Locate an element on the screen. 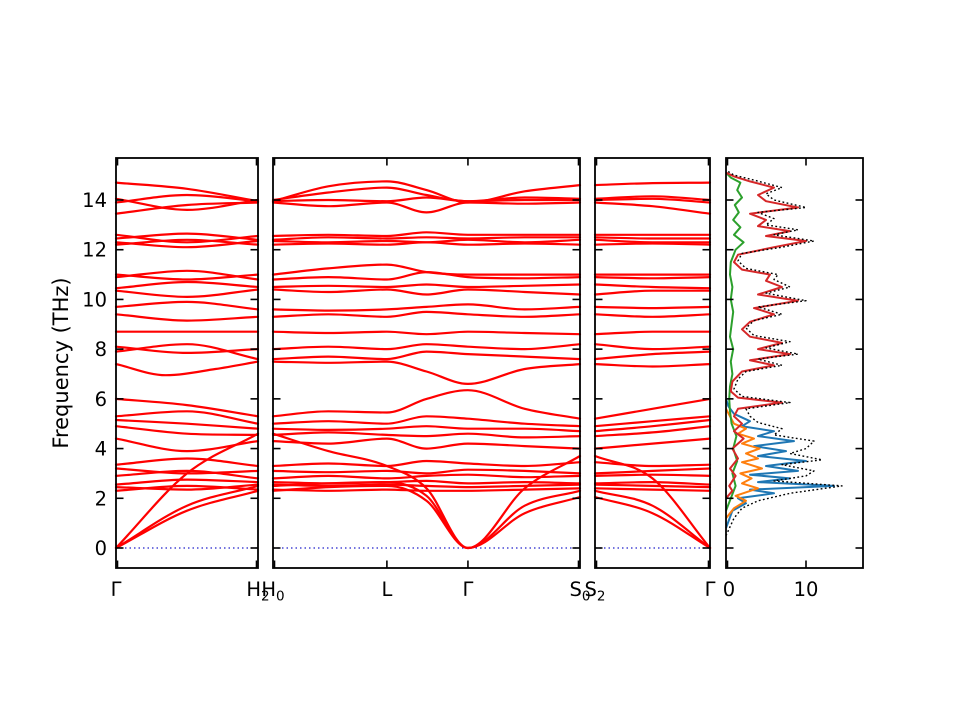 This screenshot has height=720, width=960. dos-curve-pdos-blue is located at coordinates (780, 463).